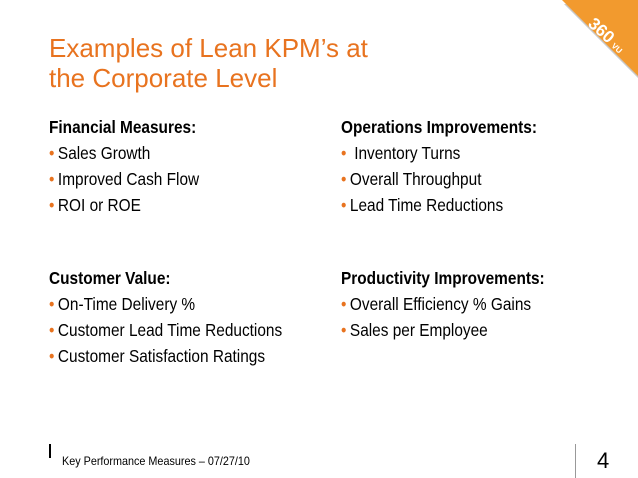  What do you see at coordinates (161, 356) in the screenshot?
I see `list-item-text: Customer Satisfaction Ratings` at bounding box center [161, 356].